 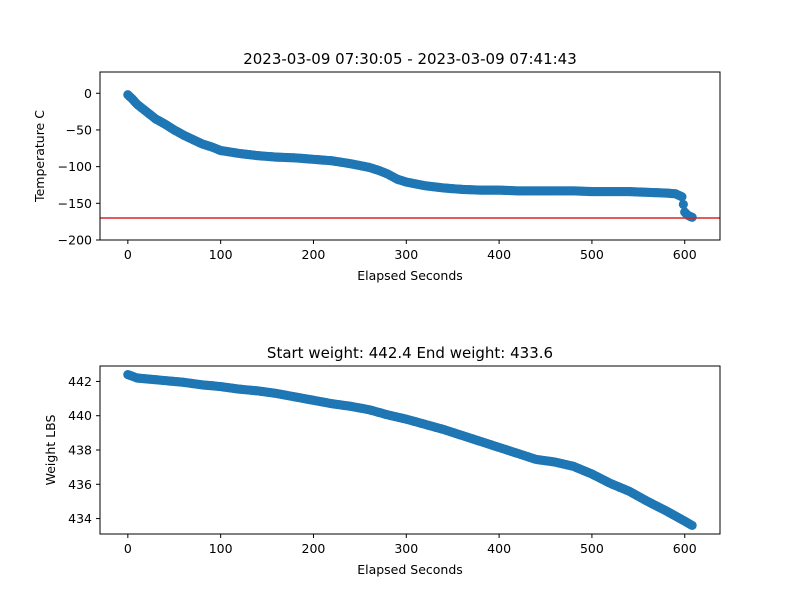 I want to click on temperature-y-ticks: 0 −50 −100 −150 −200, so click(x=79, y=167).